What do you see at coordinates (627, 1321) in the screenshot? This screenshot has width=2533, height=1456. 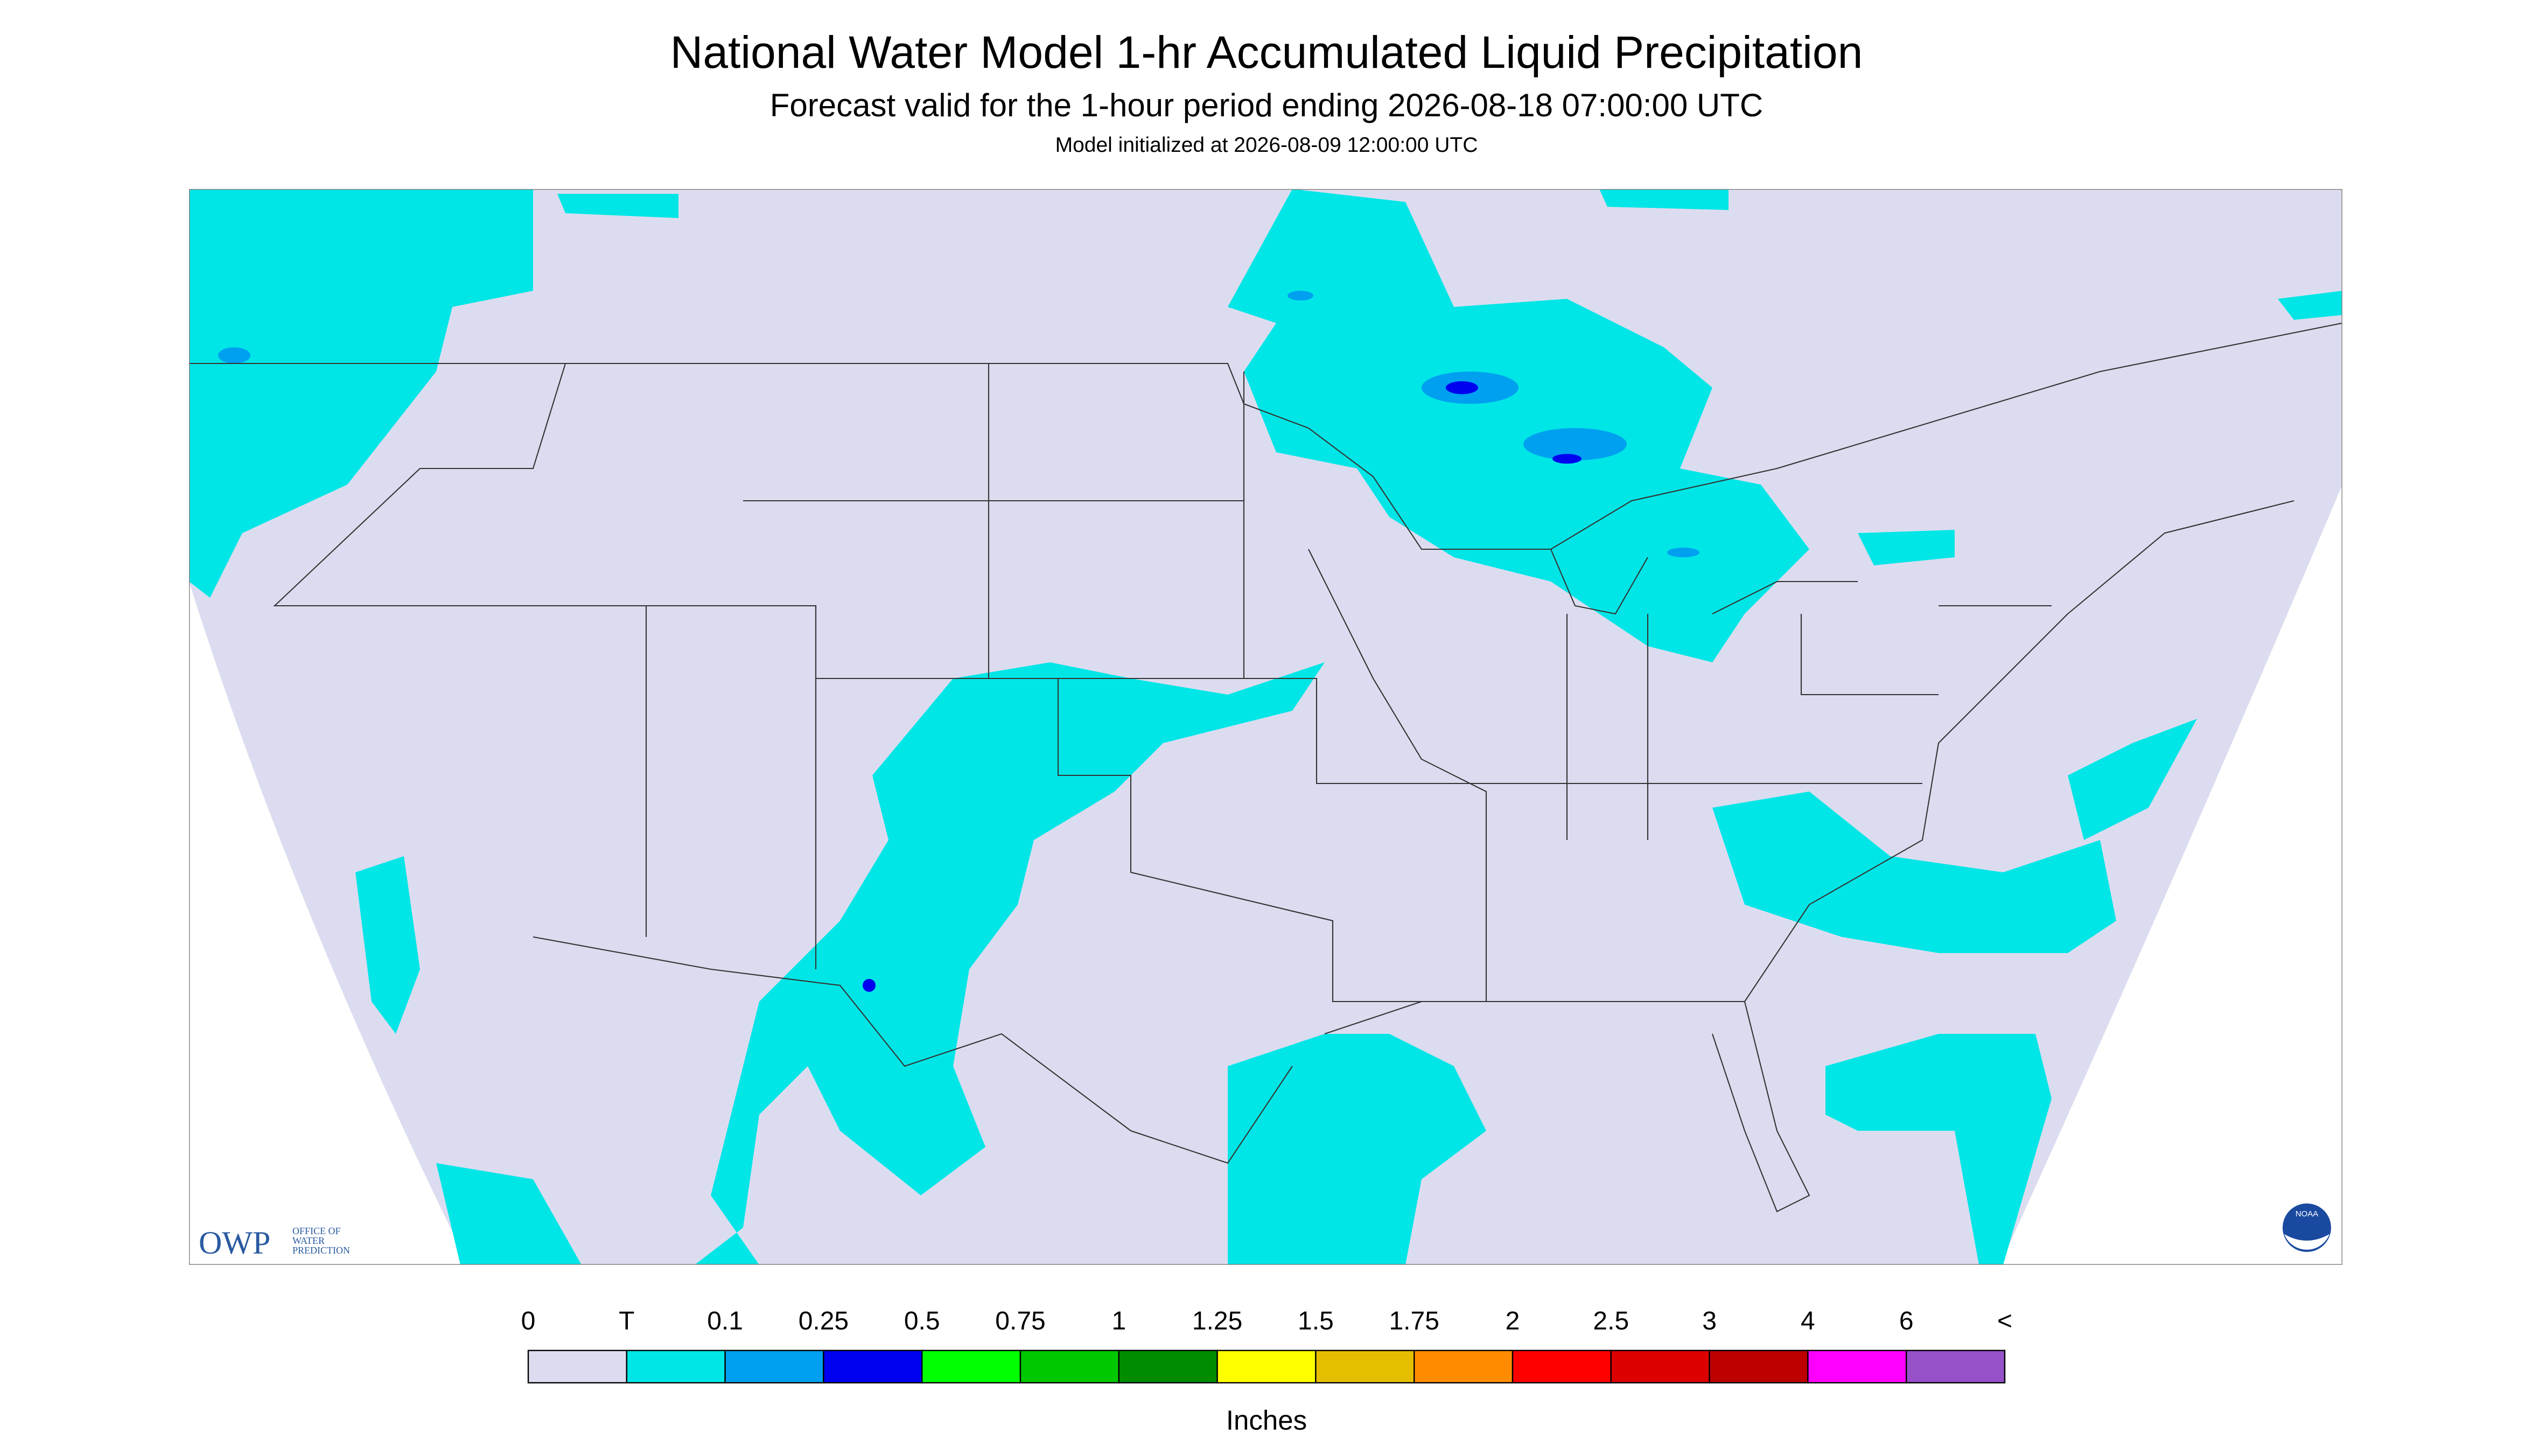 I see `legend-label: T` at bounding box center [627, 1321].